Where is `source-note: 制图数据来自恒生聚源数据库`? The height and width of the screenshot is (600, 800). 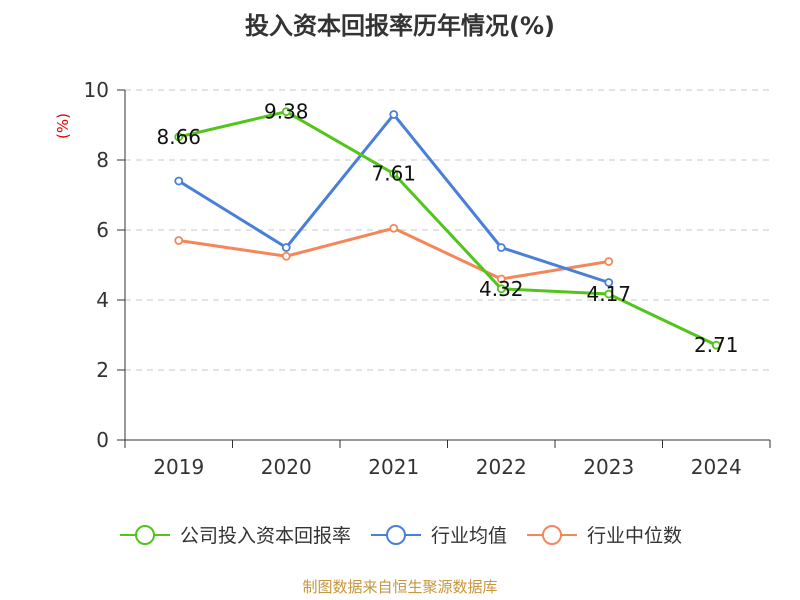 source-note: 制图数据来自恒生聚源数据库 is located at coordinates (400, 587).